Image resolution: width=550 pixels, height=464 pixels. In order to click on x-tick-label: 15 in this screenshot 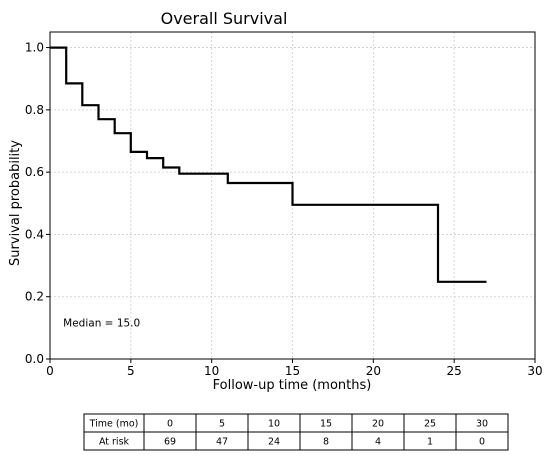, I will do `click(292, 371)`.